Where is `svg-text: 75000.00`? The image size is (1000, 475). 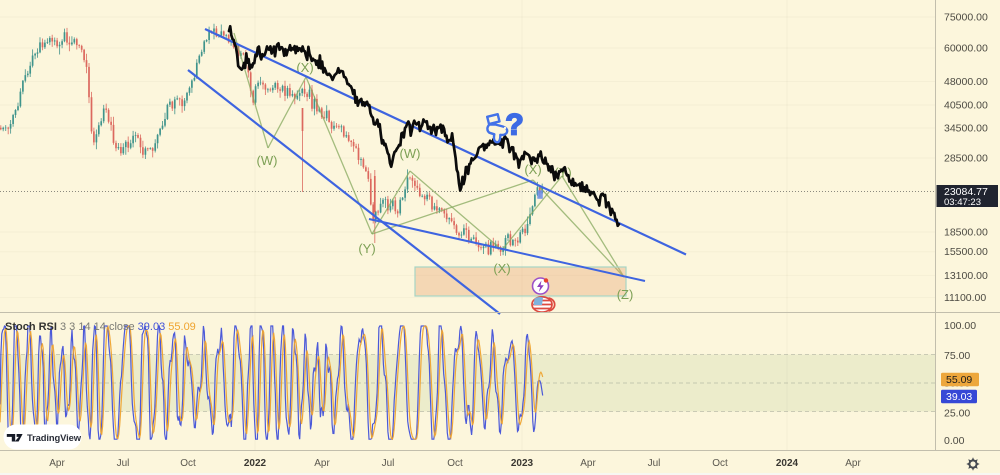 svg-text: 75000.00 is located at coordinates (966, 18).